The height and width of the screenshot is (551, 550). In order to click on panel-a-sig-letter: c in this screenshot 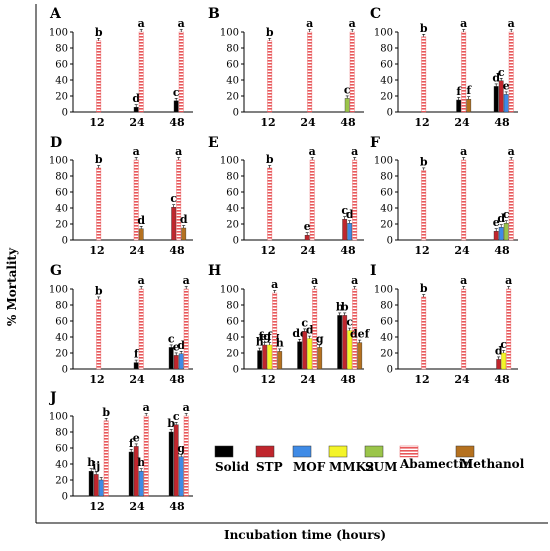, I will do `click(176, 92)`.